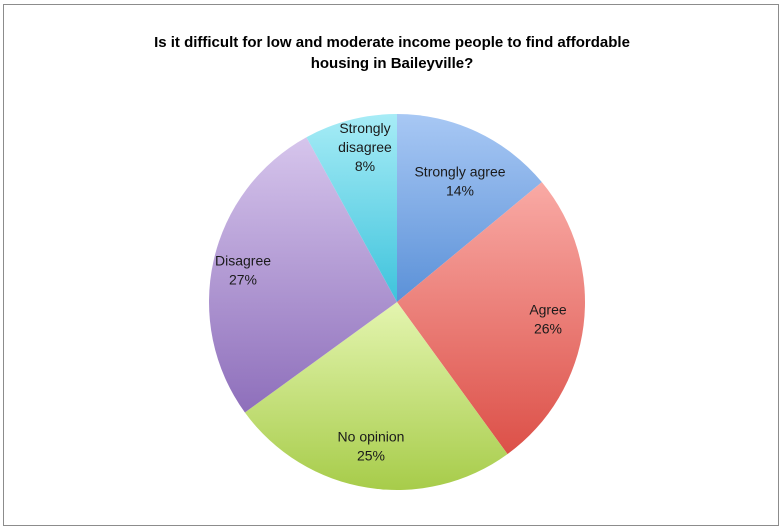  I want to click on slice-label-strongly-disagree: Strongly disagree 8%, so click(365, 147).